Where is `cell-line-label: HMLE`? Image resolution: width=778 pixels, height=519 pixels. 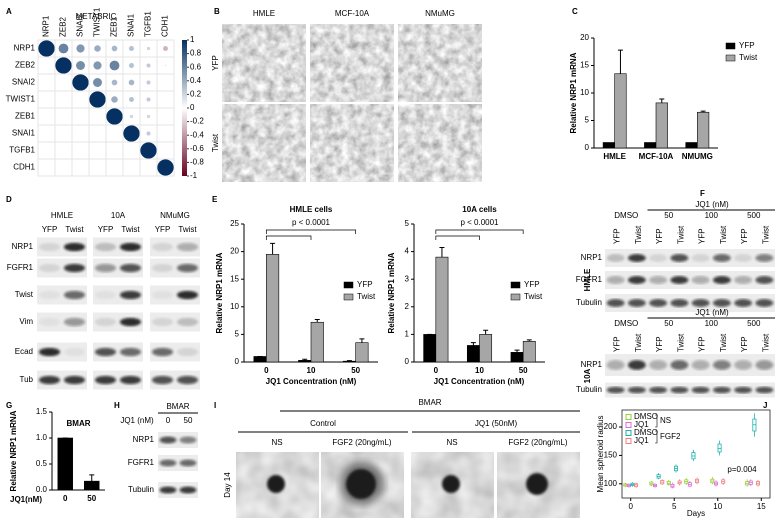
cell-line-label: HMLE is located at coordinates (587, 279).